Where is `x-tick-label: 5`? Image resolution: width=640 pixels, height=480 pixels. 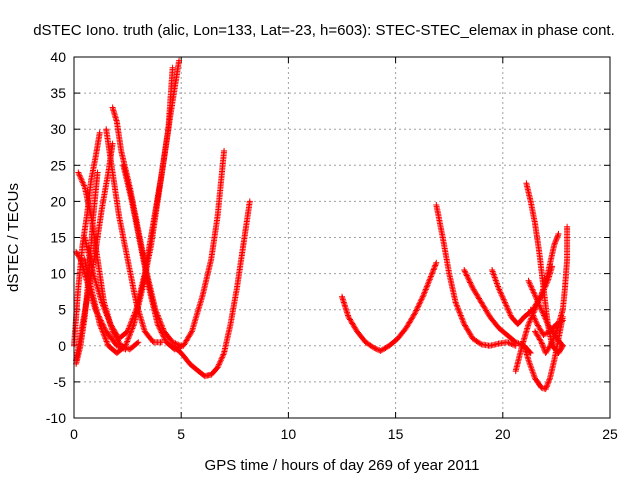 x-tick-label: 5 is located at coordinates (181, 434).